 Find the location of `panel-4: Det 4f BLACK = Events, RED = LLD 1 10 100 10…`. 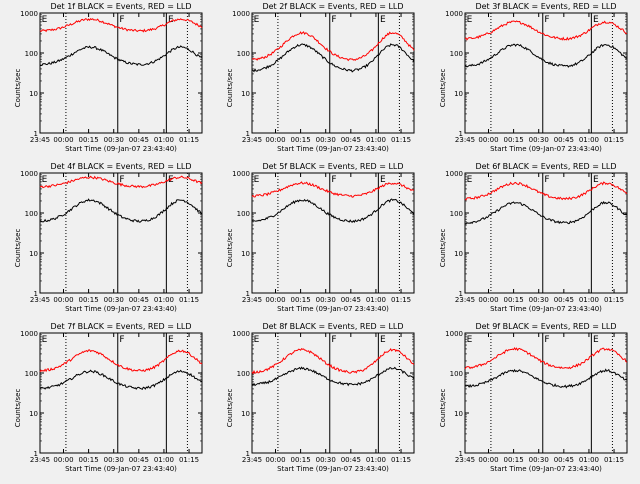

panel-4: Det 4f BLACK = Events, RED = LLD 1 10 100 10… is located at coordinates (108, 237).